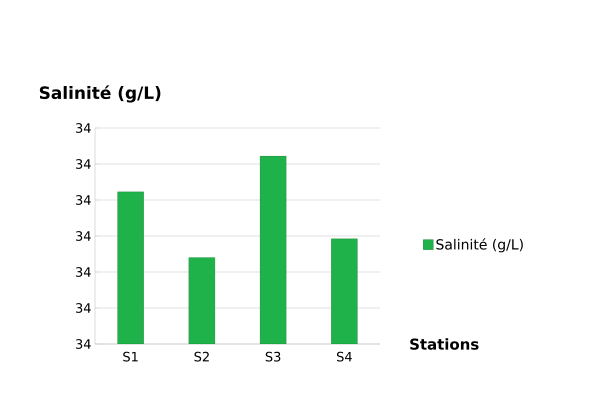 The width and height of the screenshot is (598, 406). I want to click on x-tick-label: S3, so click(273, 357).